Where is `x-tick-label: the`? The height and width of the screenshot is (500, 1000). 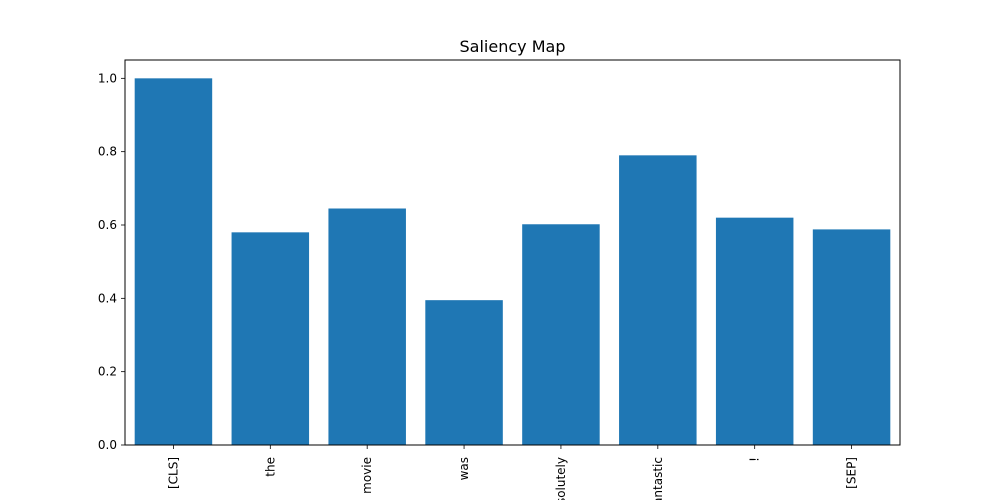 x-tick-label: the is located at coordinates (270, 467).